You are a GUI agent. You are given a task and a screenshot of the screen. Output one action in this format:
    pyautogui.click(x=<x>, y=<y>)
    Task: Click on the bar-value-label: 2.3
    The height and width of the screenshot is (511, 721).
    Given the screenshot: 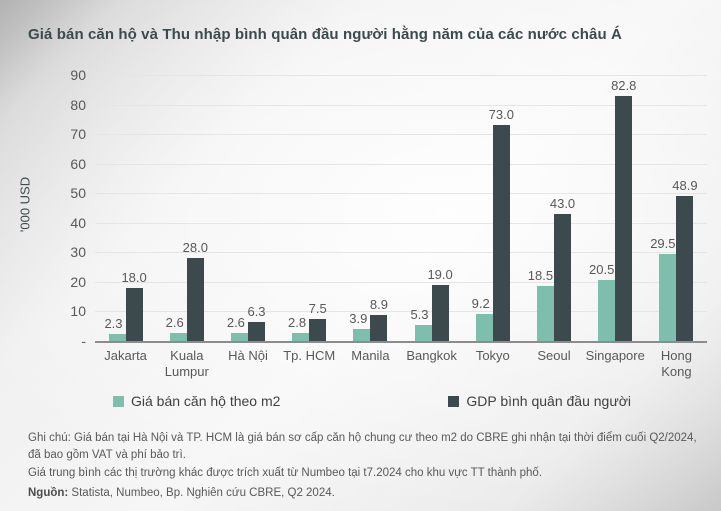 What is the action you would take?
    pyautogui.click(x=113, y=324)
    